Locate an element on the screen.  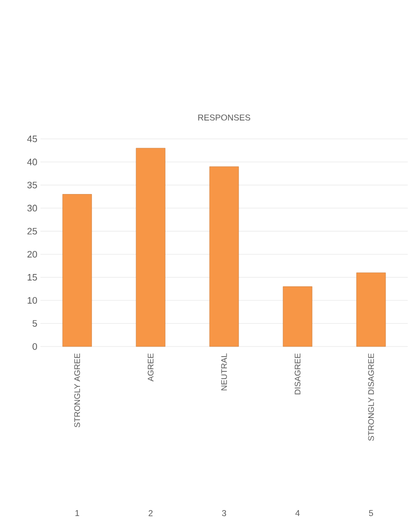
x-tick-label: AGREE is located at coordinates (151, 368).